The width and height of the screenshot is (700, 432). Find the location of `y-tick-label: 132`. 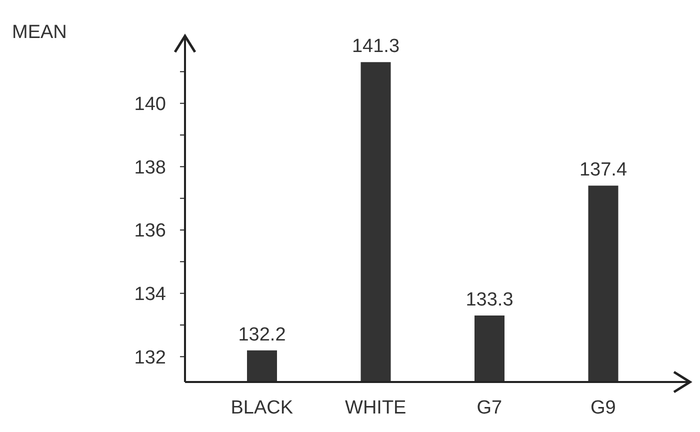

y-tick-label: 132 is located at coordinates (150, 357).